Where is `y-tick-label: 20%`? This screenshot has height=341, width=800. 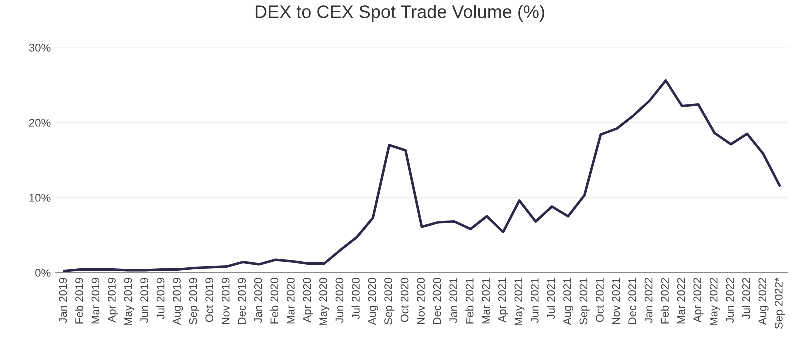
y-tick-label: 20% is located at coordinates (40, 123).